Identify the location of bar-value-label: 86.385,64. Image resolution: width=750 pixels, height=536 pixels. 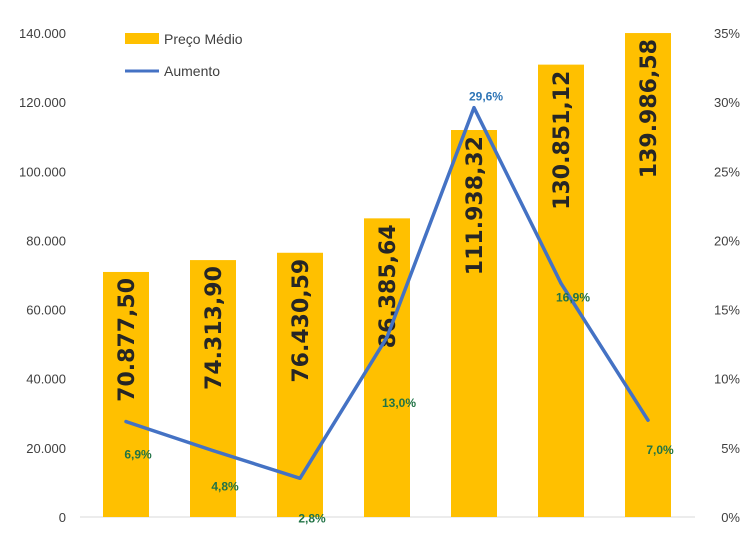
(388, 286).